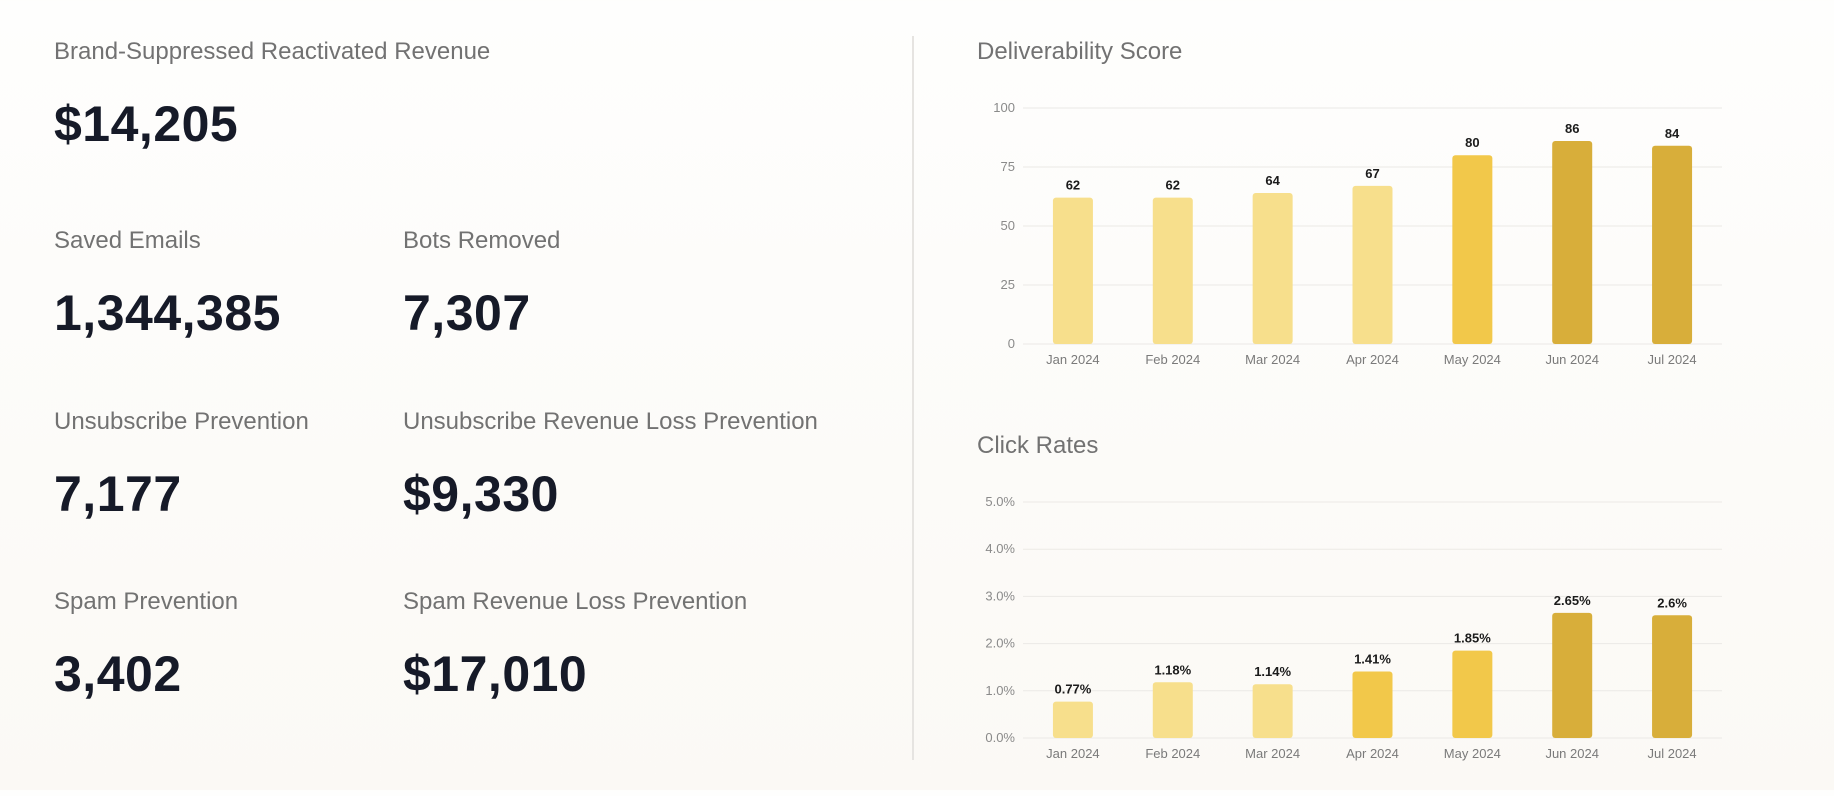 The width and height of the screenshot is (1834, 796). What do you see at coordinates (1000, 548) in the screenshot?
I see `y-tick-label: 4.0%` at bounding box center [1000, 548].